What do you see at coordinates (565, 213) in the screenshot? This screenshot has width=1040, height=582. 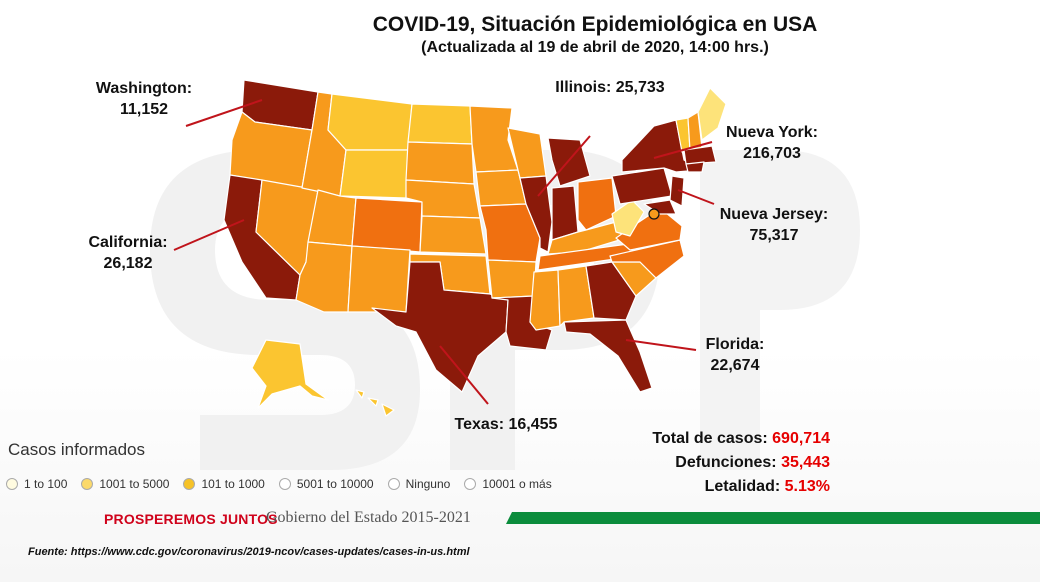 I see `state-indiana` at bounding box center [565, 213].